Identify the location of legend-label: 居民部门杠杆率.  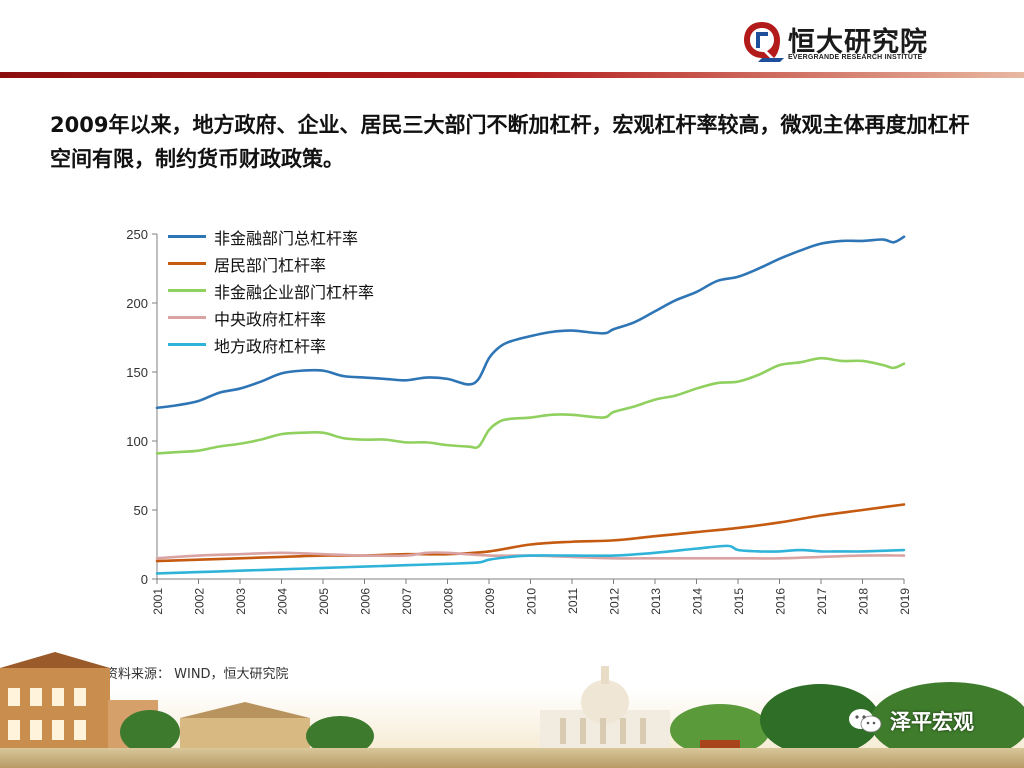
(270, 265).